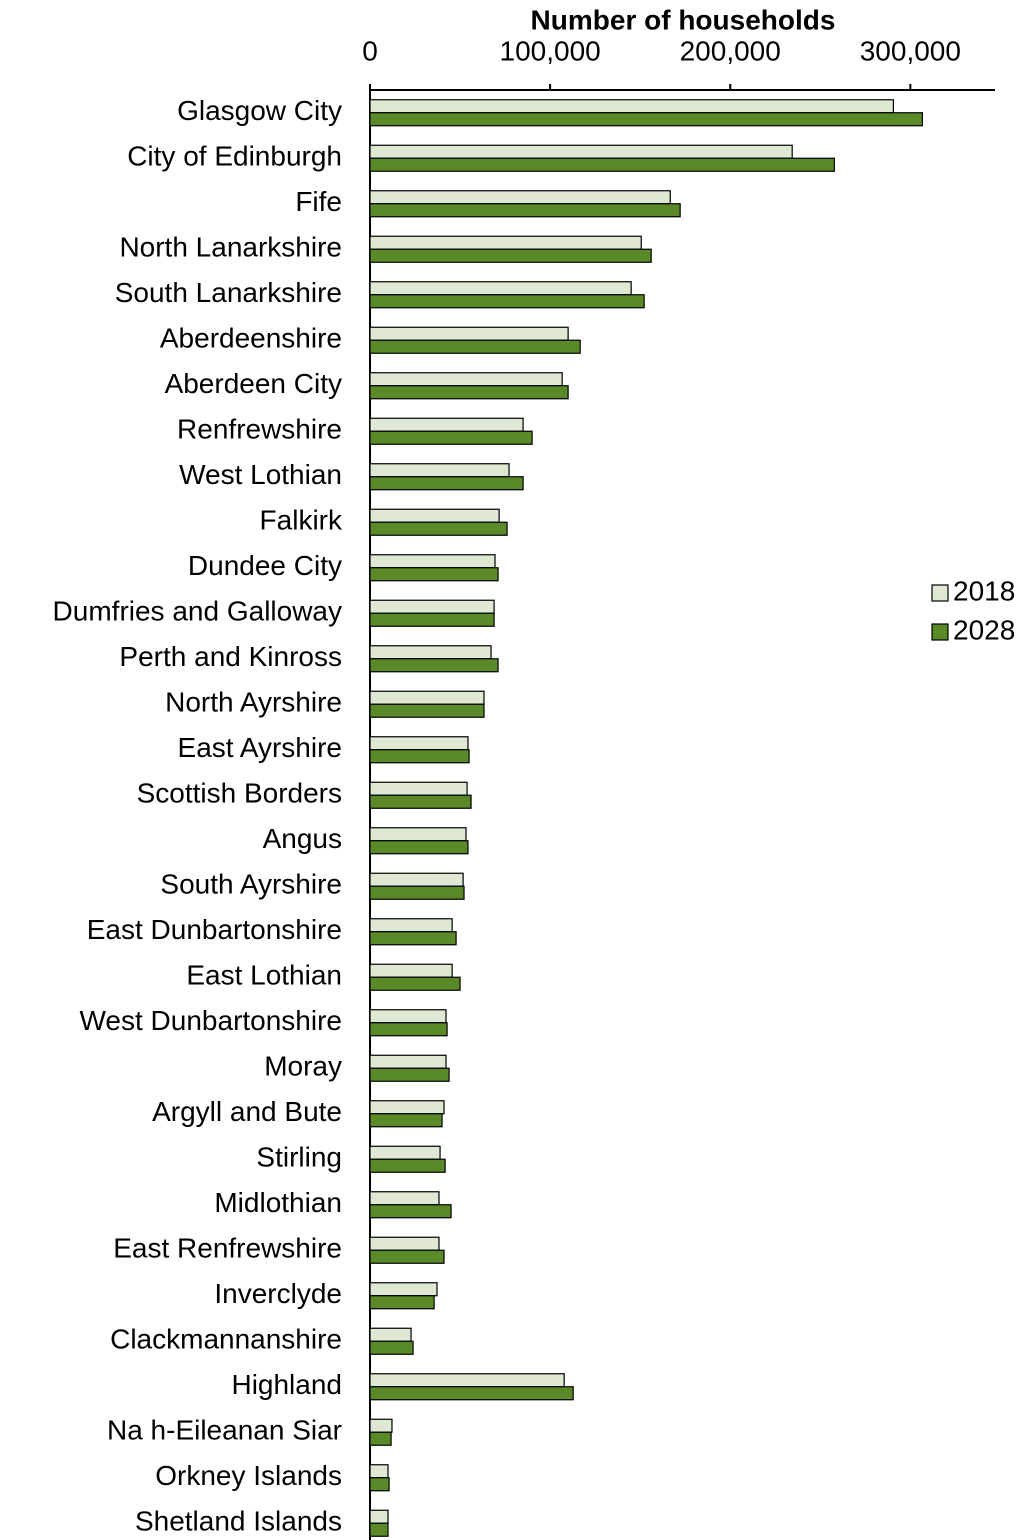  I want to click on y-tick-label: South Ayrshire, so click(251, 884).